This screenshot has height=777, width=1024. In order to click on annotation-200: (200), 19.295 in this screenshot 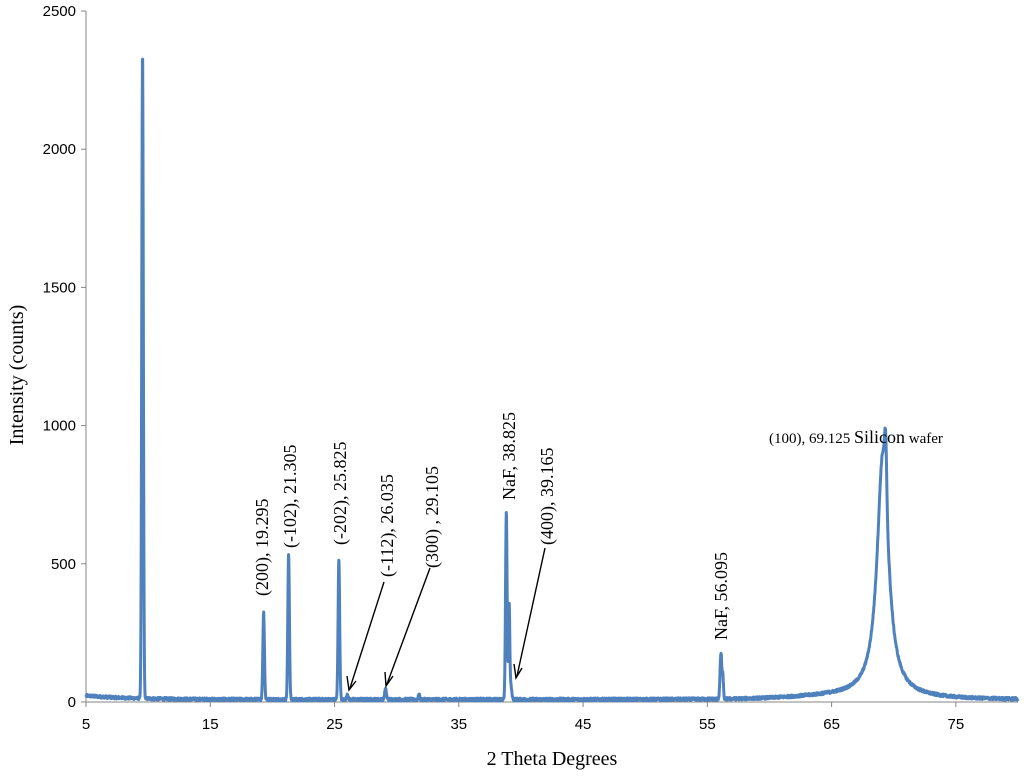, I will do `click(262, 548)`.